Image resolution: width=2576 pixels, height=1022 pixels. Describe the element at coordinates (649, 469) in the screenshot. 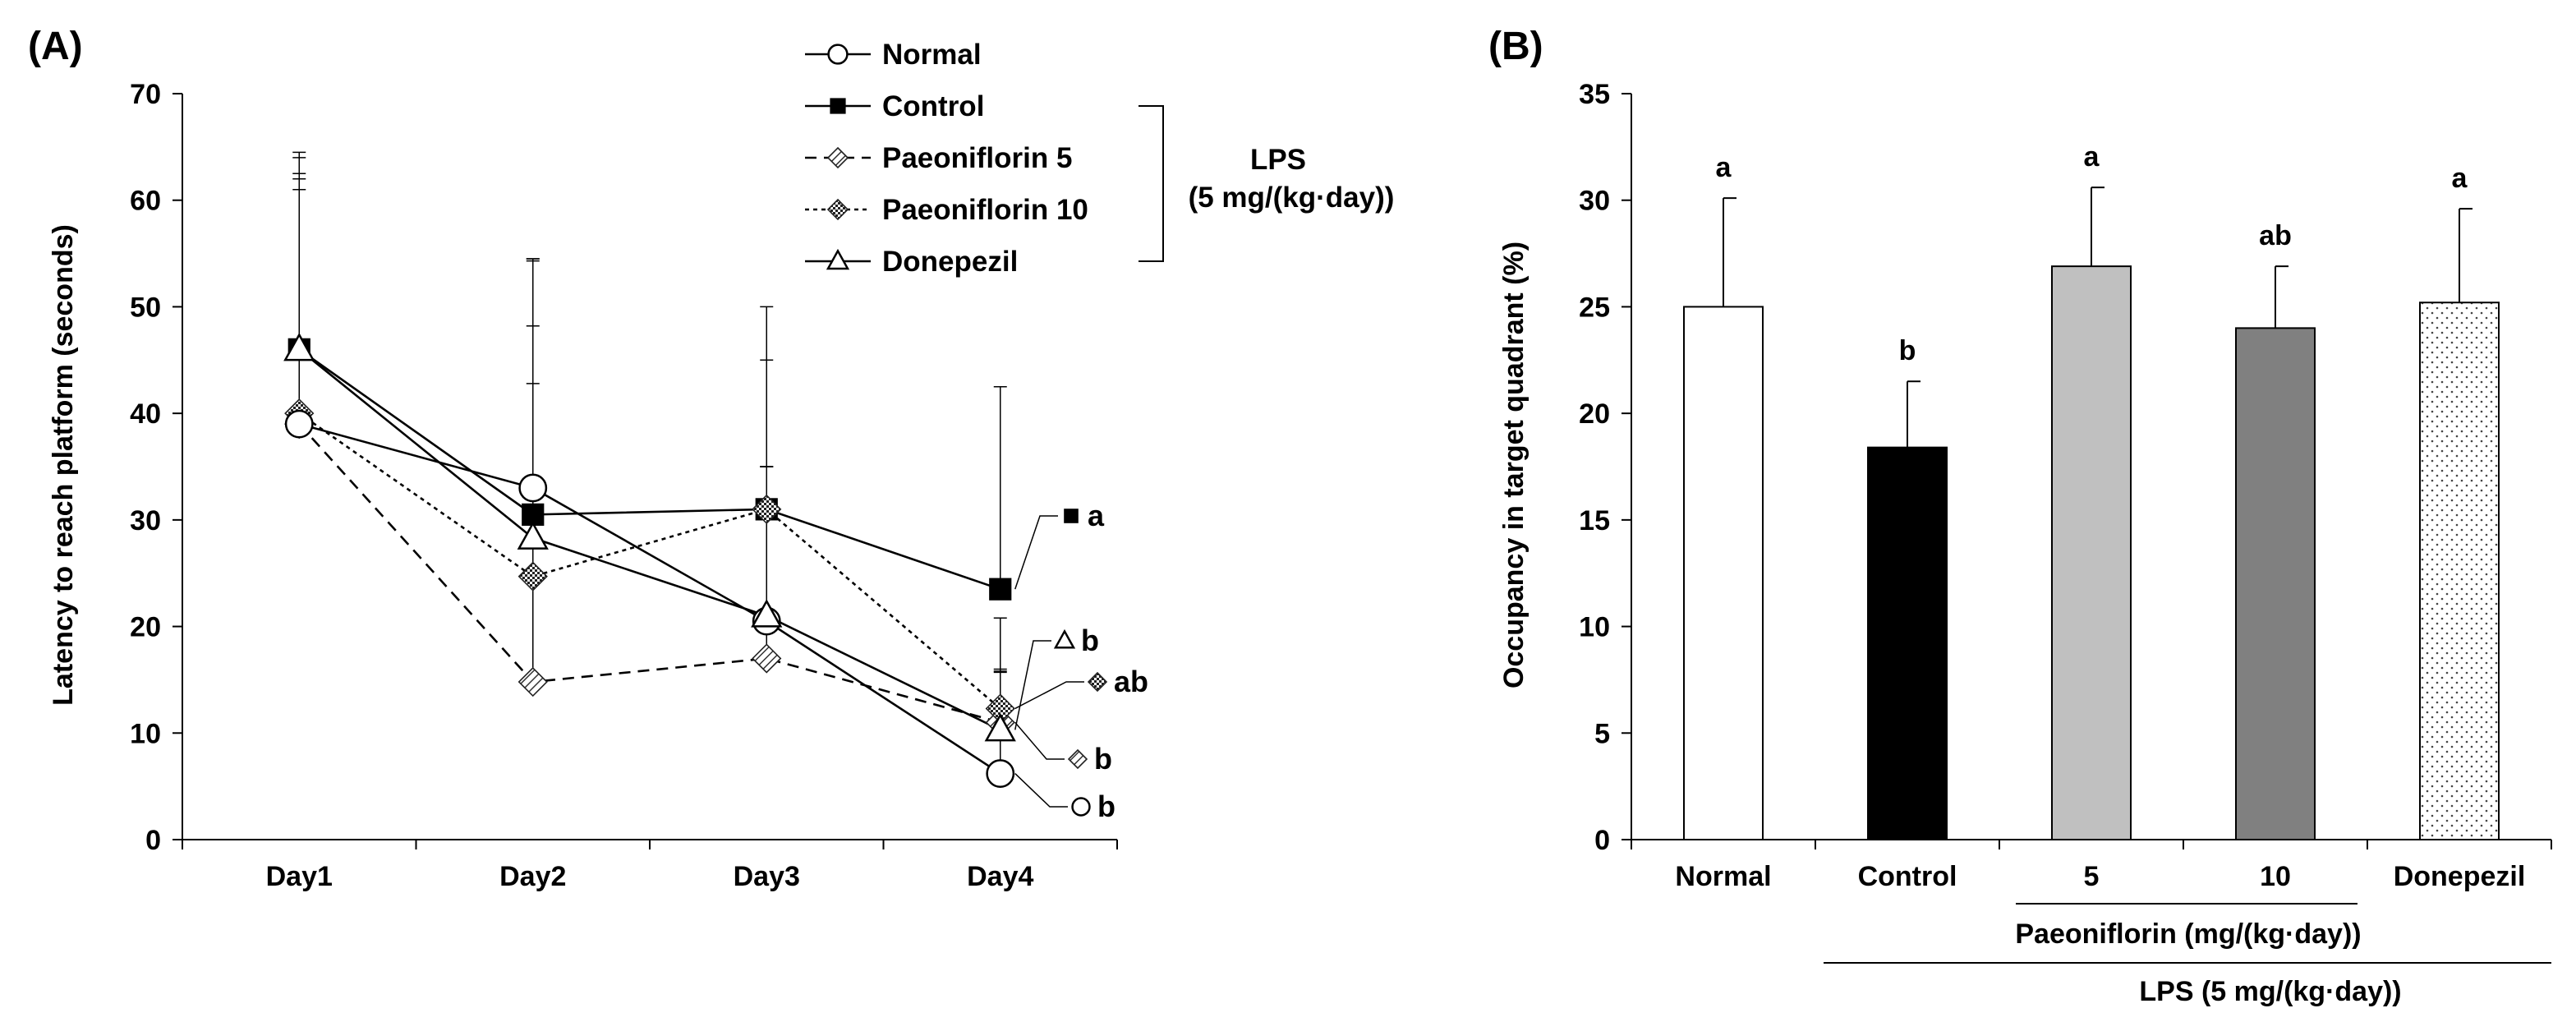

I see `series-line-control` at that location.